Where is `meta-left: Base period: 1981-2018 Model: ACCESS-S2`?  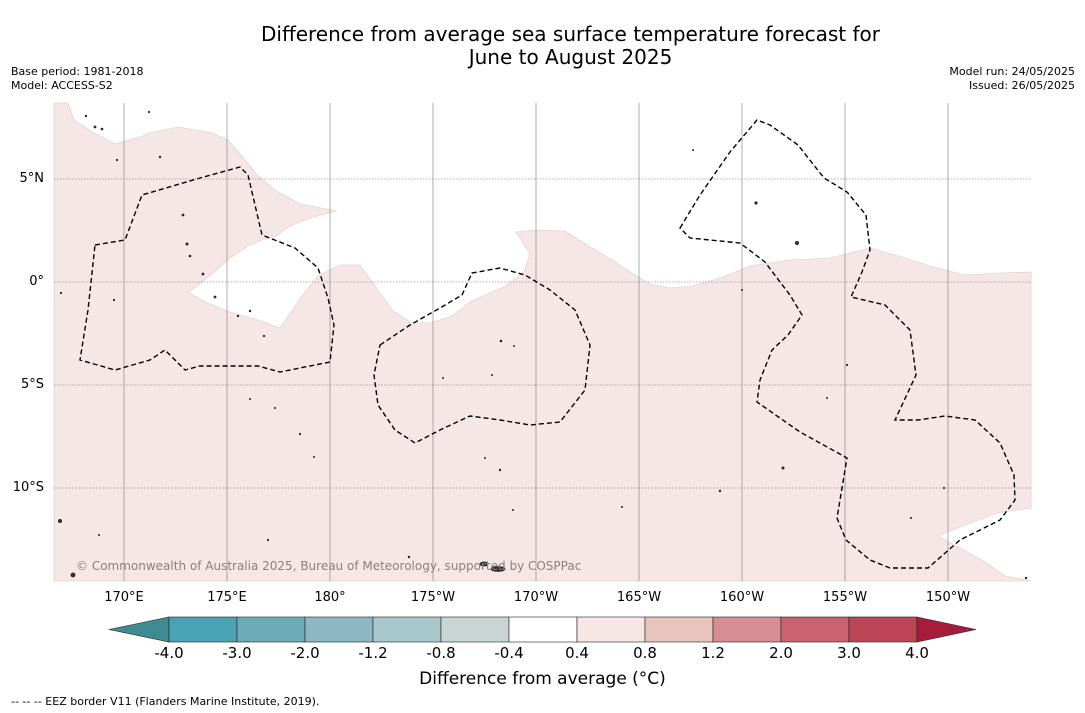
meta-left: Base period: 1981-2018 Model: ACCESS-S2 is located at coordinates (77, 79).